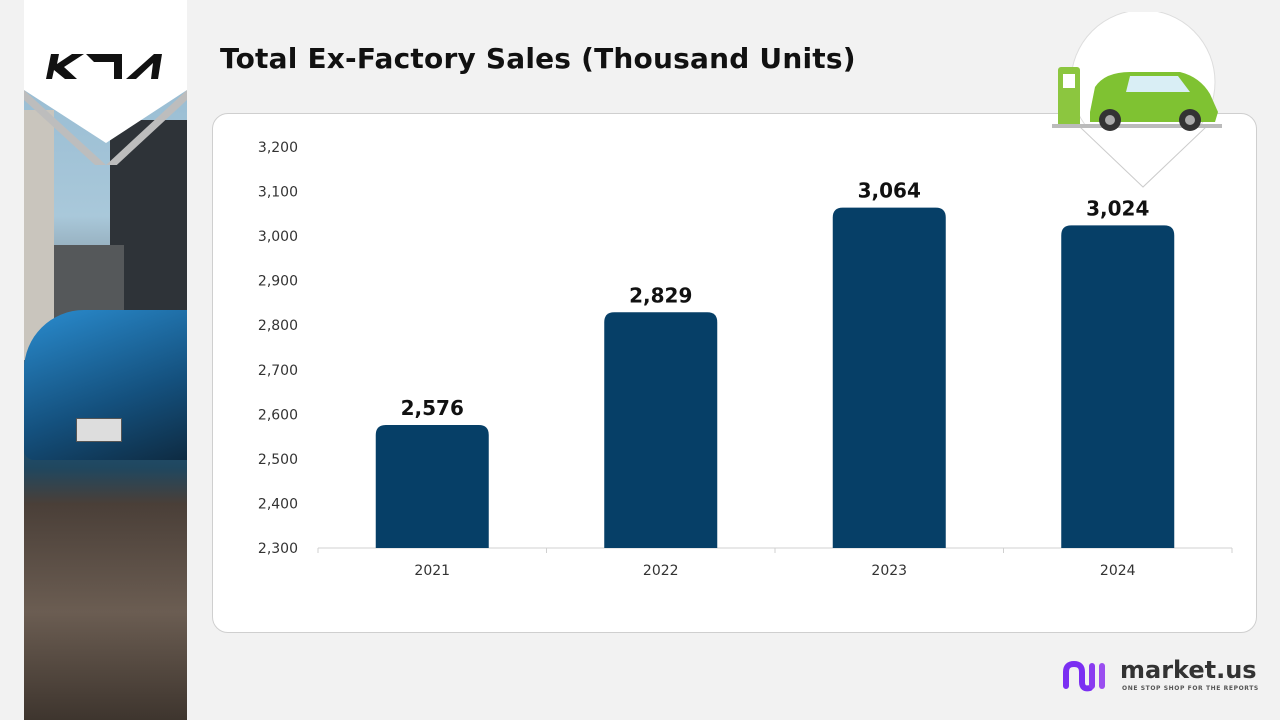 This screenshot has width=1280, height=720. What do you see at coordinates (889, 191) in the screenshot?
I see `data-label: 3,064` at bounding box center [889, 191].